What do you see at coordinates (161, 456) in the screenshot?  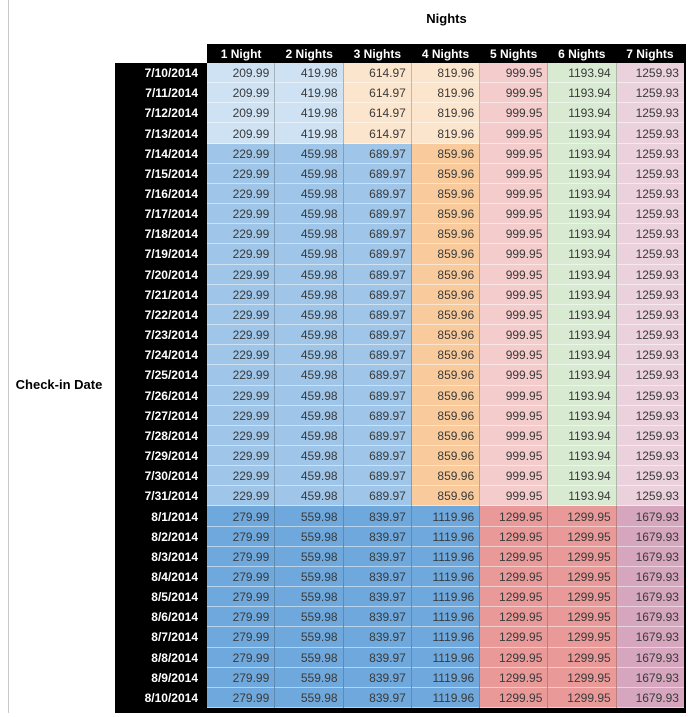 I see `row-header-date: 7/29/2014` at bounding box center [161, 456].